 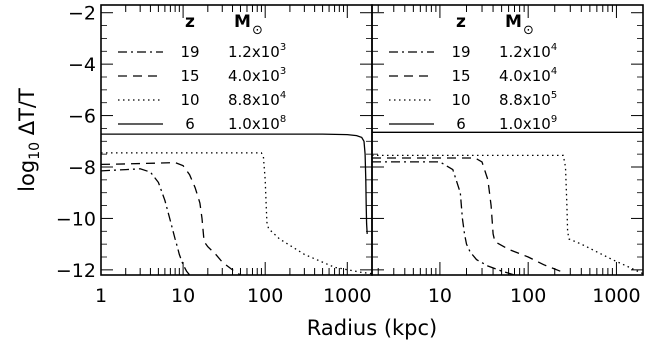 What do you see at coordinates (461, 124) in the screenshot?
I see `right-legend-z-value: 6` at bounding box center [461, 124].